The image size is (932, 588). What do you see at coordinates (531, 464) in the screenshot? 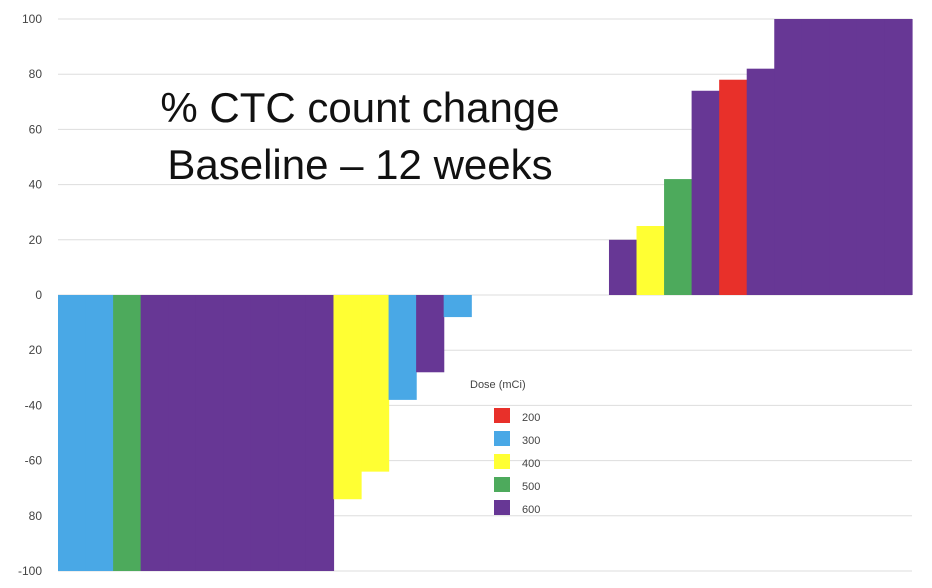
I see `legend-label: 400` at bounding box center [531, 464].